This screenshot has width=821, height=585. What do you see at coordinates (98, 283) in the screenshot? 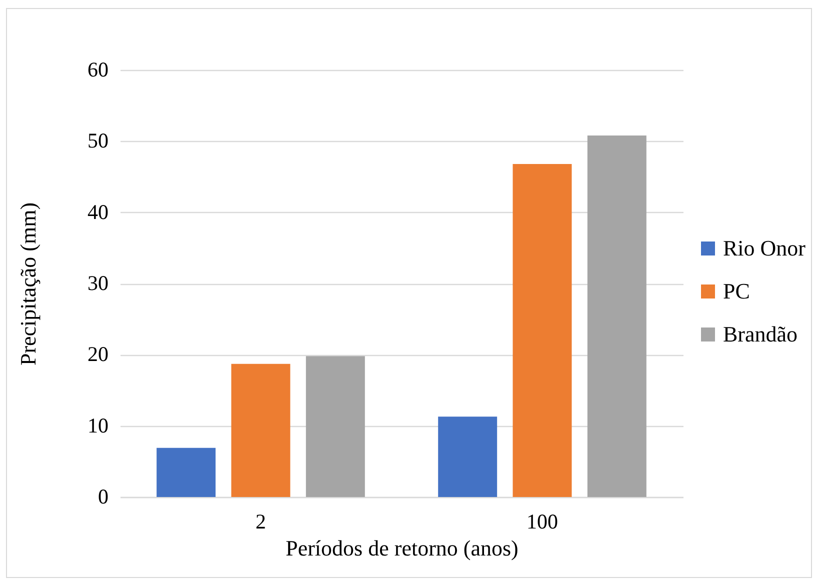
I see `y-tick-label: 30` at bounding box center [98, 283].